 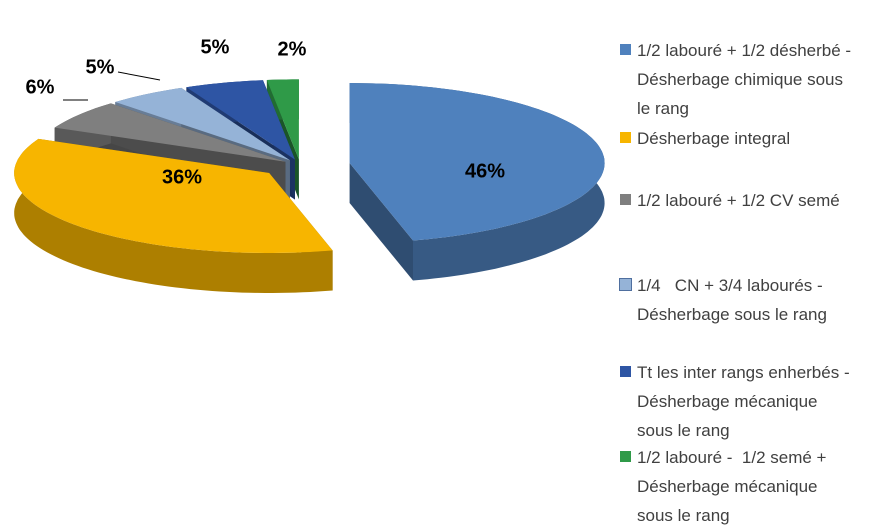 What do you see at coordinates (292, 49) in the screenshot?
I see `value-label: 2%` at bounding box center [292, 49].